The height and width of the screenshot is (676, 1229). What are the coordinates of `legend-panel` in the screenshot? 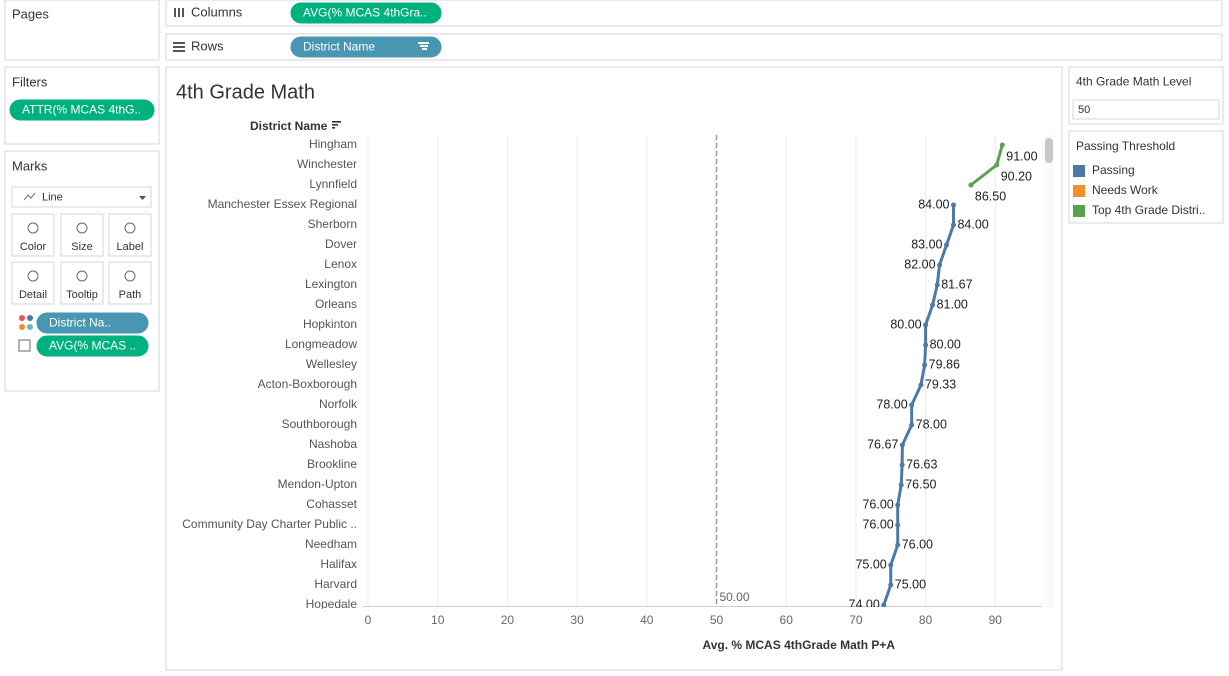 It's located at (1146, 177).